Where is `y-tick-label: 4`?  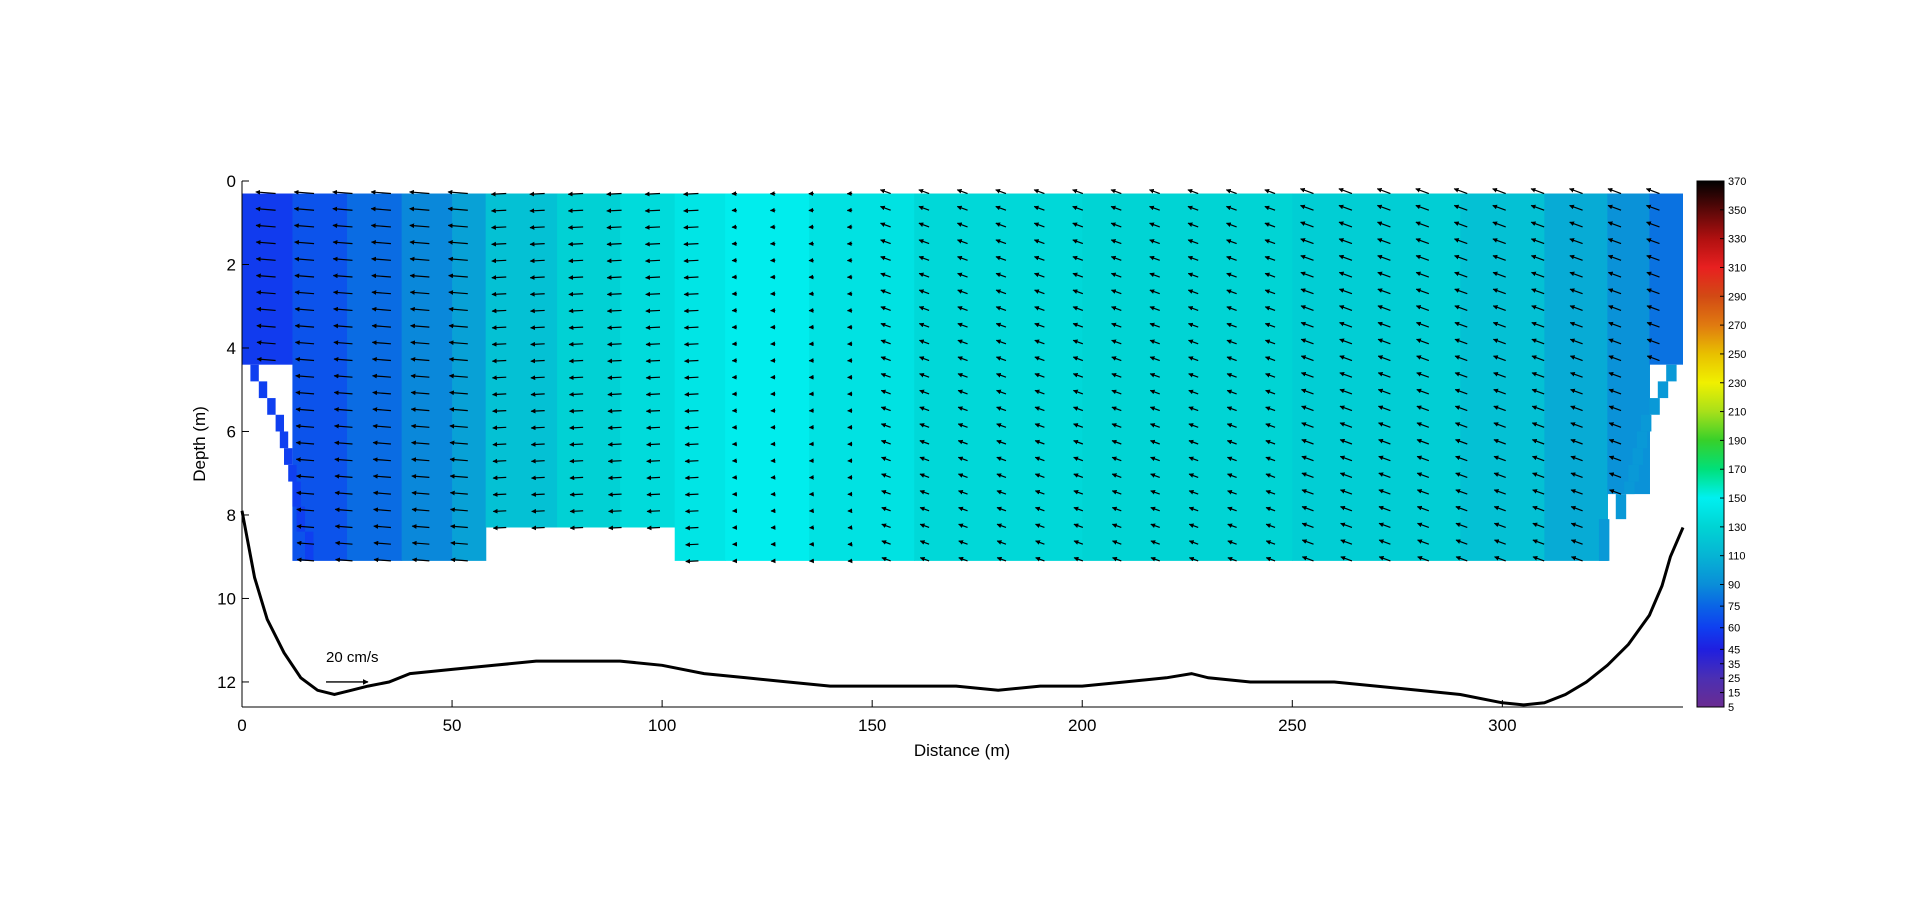 y-tick-label: 4 is located at coordinates (231, 348).